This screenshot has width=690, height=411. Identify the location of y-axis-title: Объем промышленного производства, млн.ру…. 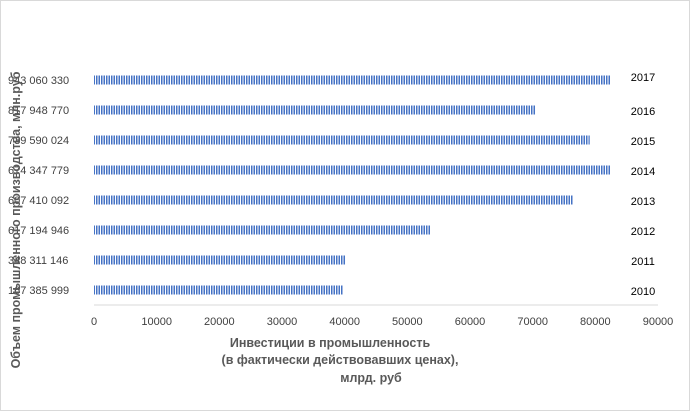
(16, 219).